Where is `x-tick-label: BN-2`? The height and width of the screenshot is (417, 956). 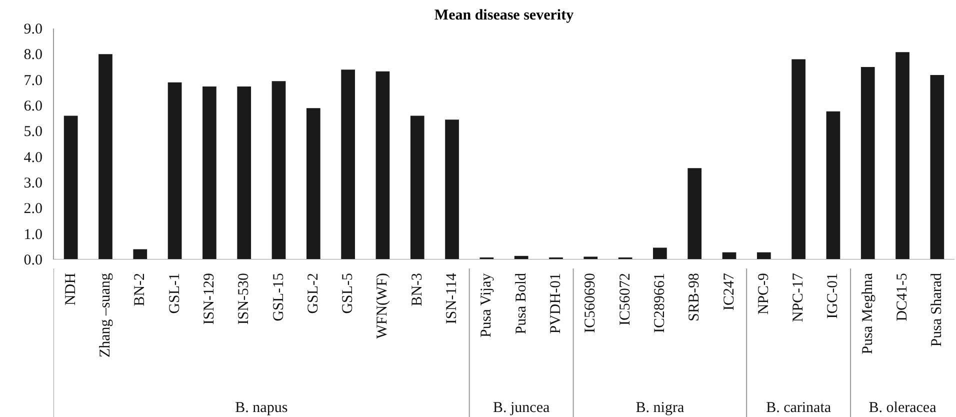
x-tick-label: BN-2 is located at coordinates (140, 289).